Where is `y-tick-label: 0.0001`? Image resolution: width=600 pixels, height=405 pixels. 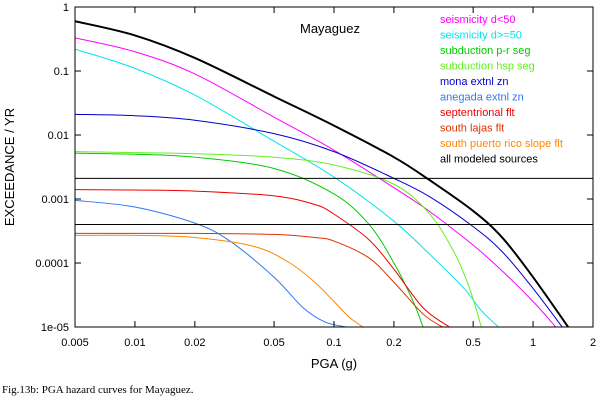 y-tick-label: 0.0001 is located at coordinates (52, 264).